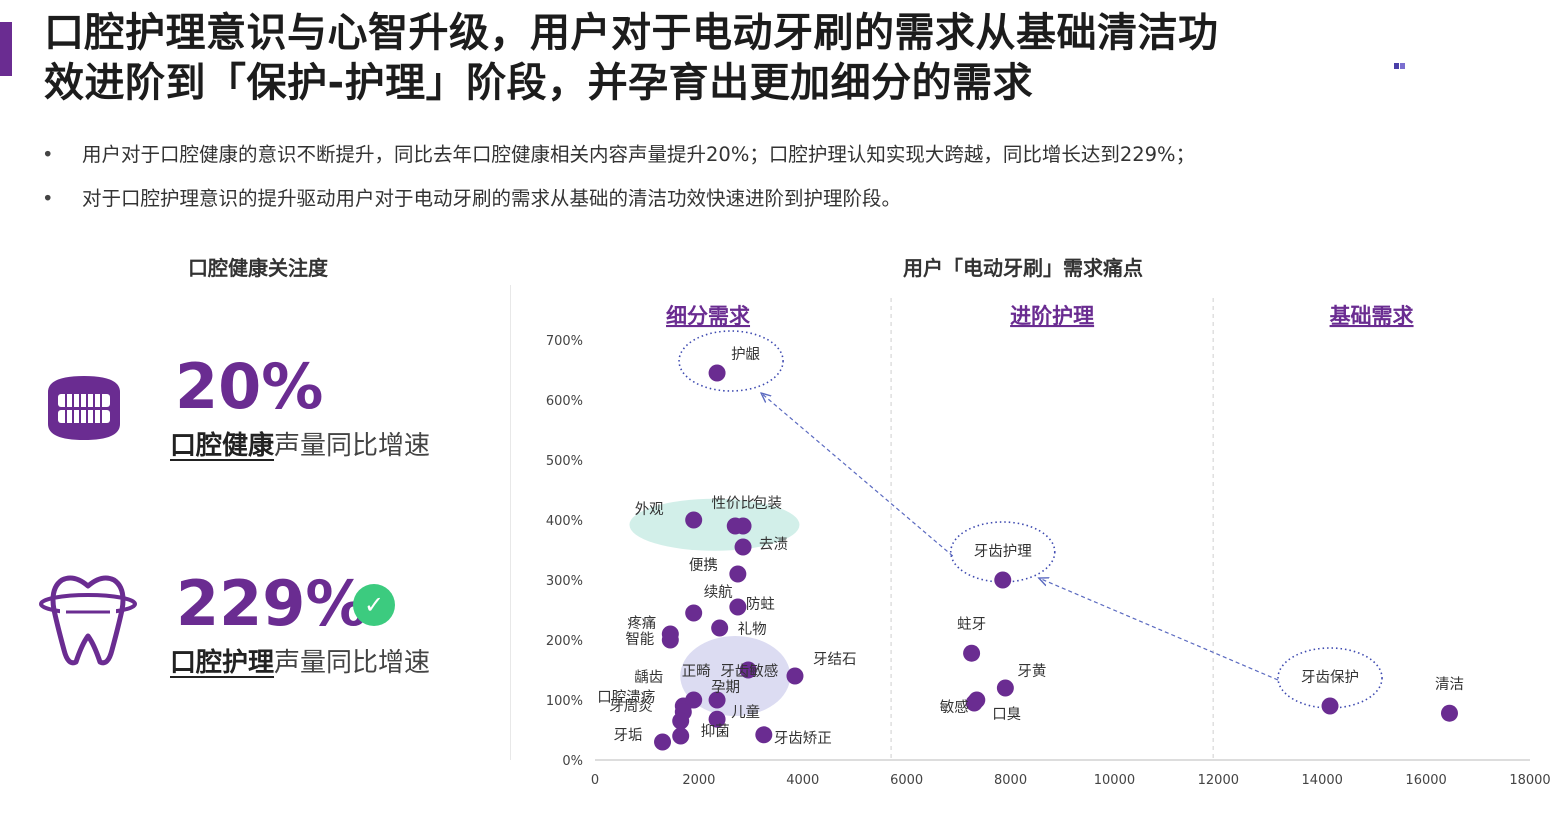 The height and width of the screenshot is (817, 1562). Describe the element at coordinates (6, 49) in the screenshot. I see `title-accent-bar` at that location.